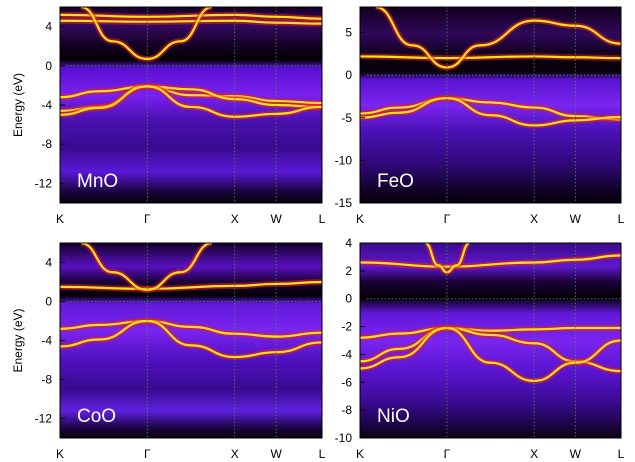 This screenshot has width=635, height=462. Describe the element at coordinates (44, 419) in the screenshot. I see `coo-ytick-label: -12` at that location.